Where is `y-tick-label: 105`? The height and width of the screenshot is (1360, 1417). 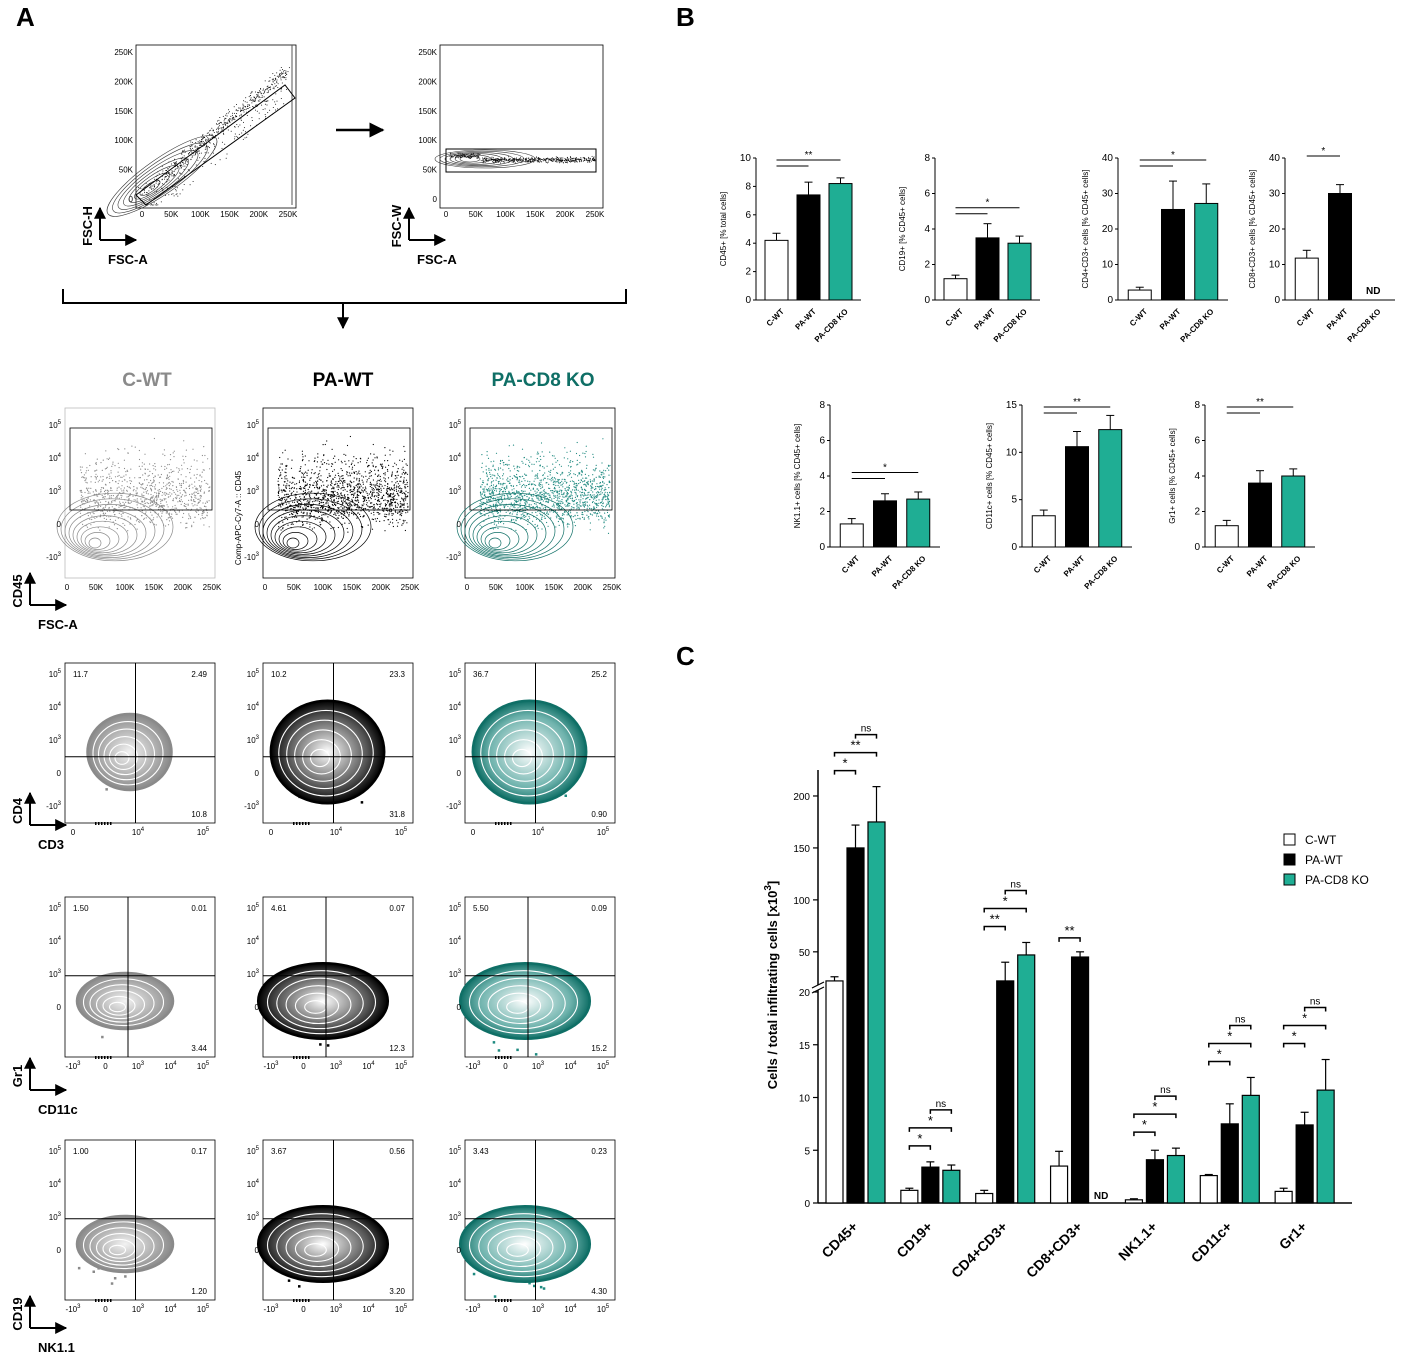 y-tick-label: 105 is located at coordinates (55, 425).